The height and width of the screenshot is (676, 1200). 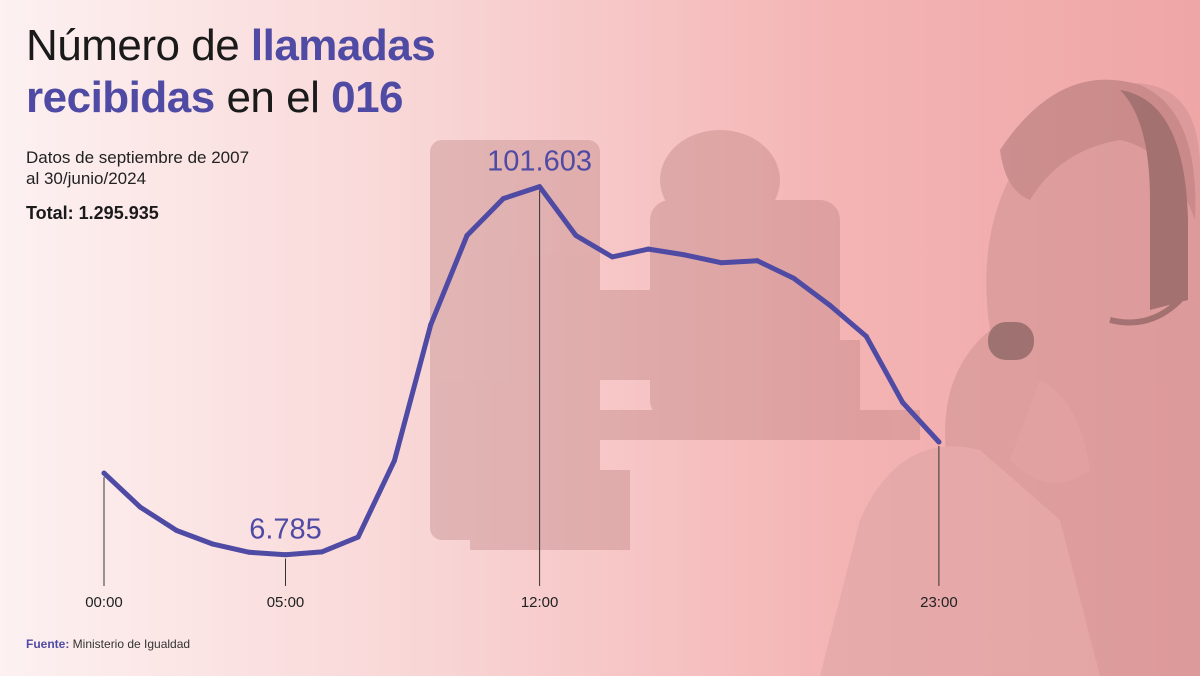 I want to click on x-tick-label-0000: 00:00, so click(x=104, y=602).